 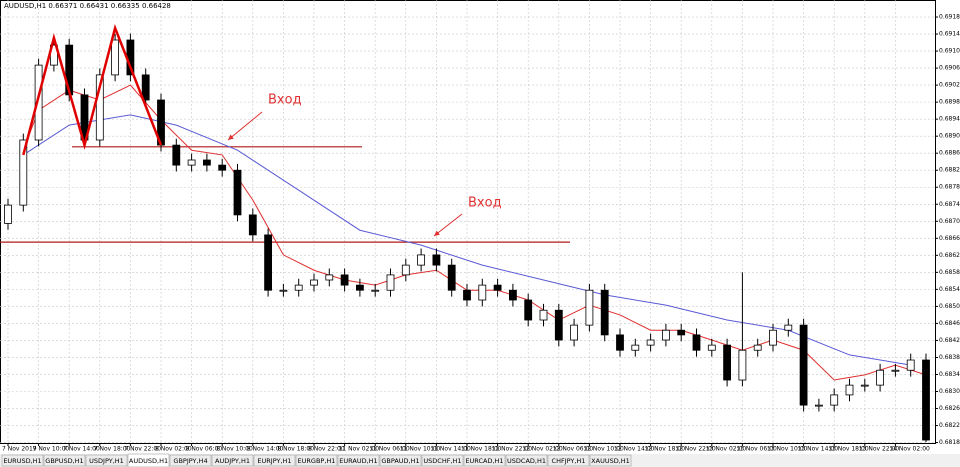 I want to click on y-tick-label: 0.68825, so click(x=949, y=170).